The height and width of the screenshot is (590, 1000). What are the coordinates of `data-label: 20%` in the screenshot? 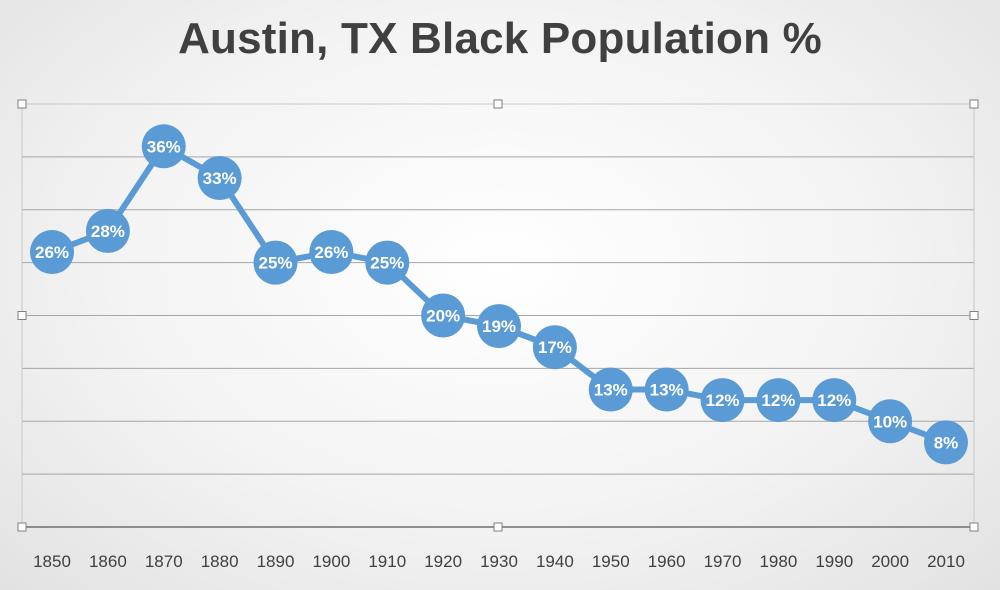 It's located at (443, 316).